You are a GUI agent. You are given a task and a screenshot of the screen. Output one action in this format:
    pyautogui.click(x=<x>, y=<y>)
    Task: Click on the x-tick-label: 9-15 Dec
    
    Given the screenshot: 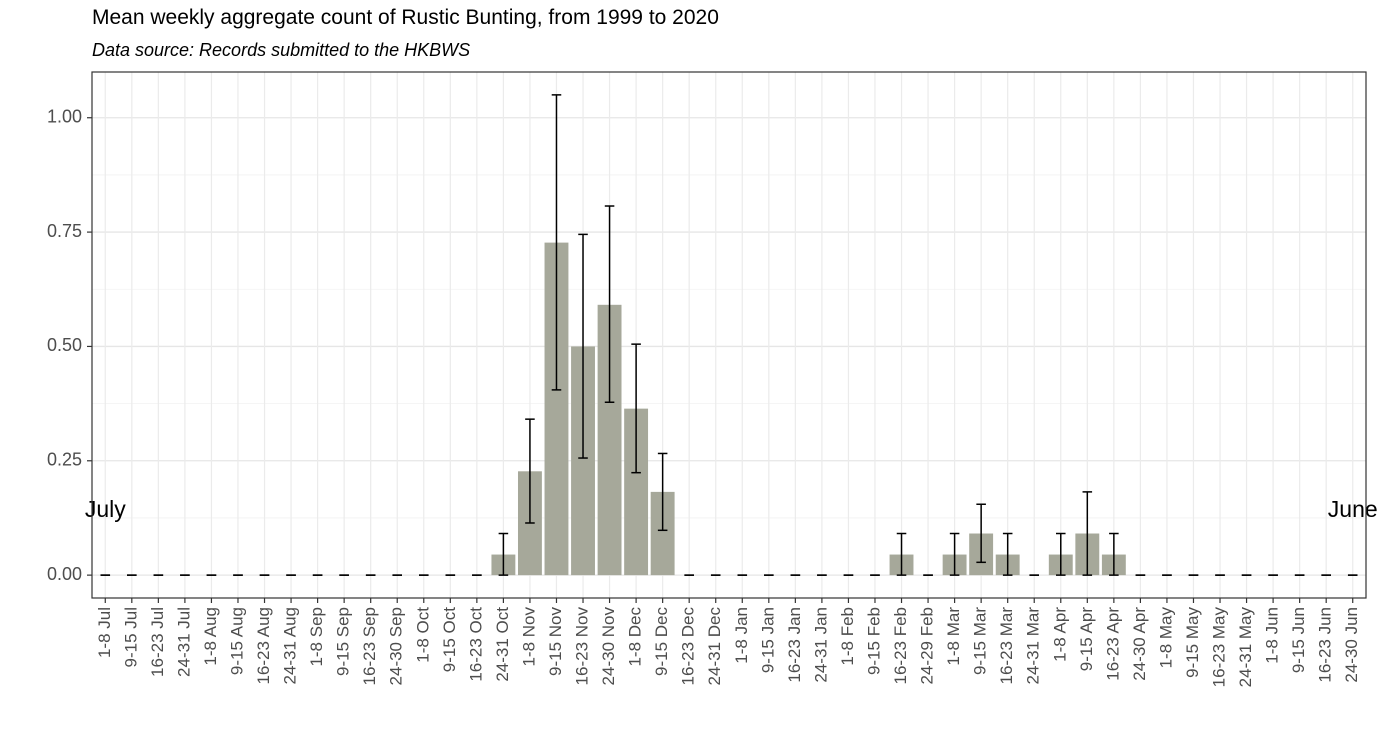 What is the action you would take?
    pyautogui.click(x=661, y=641)
    